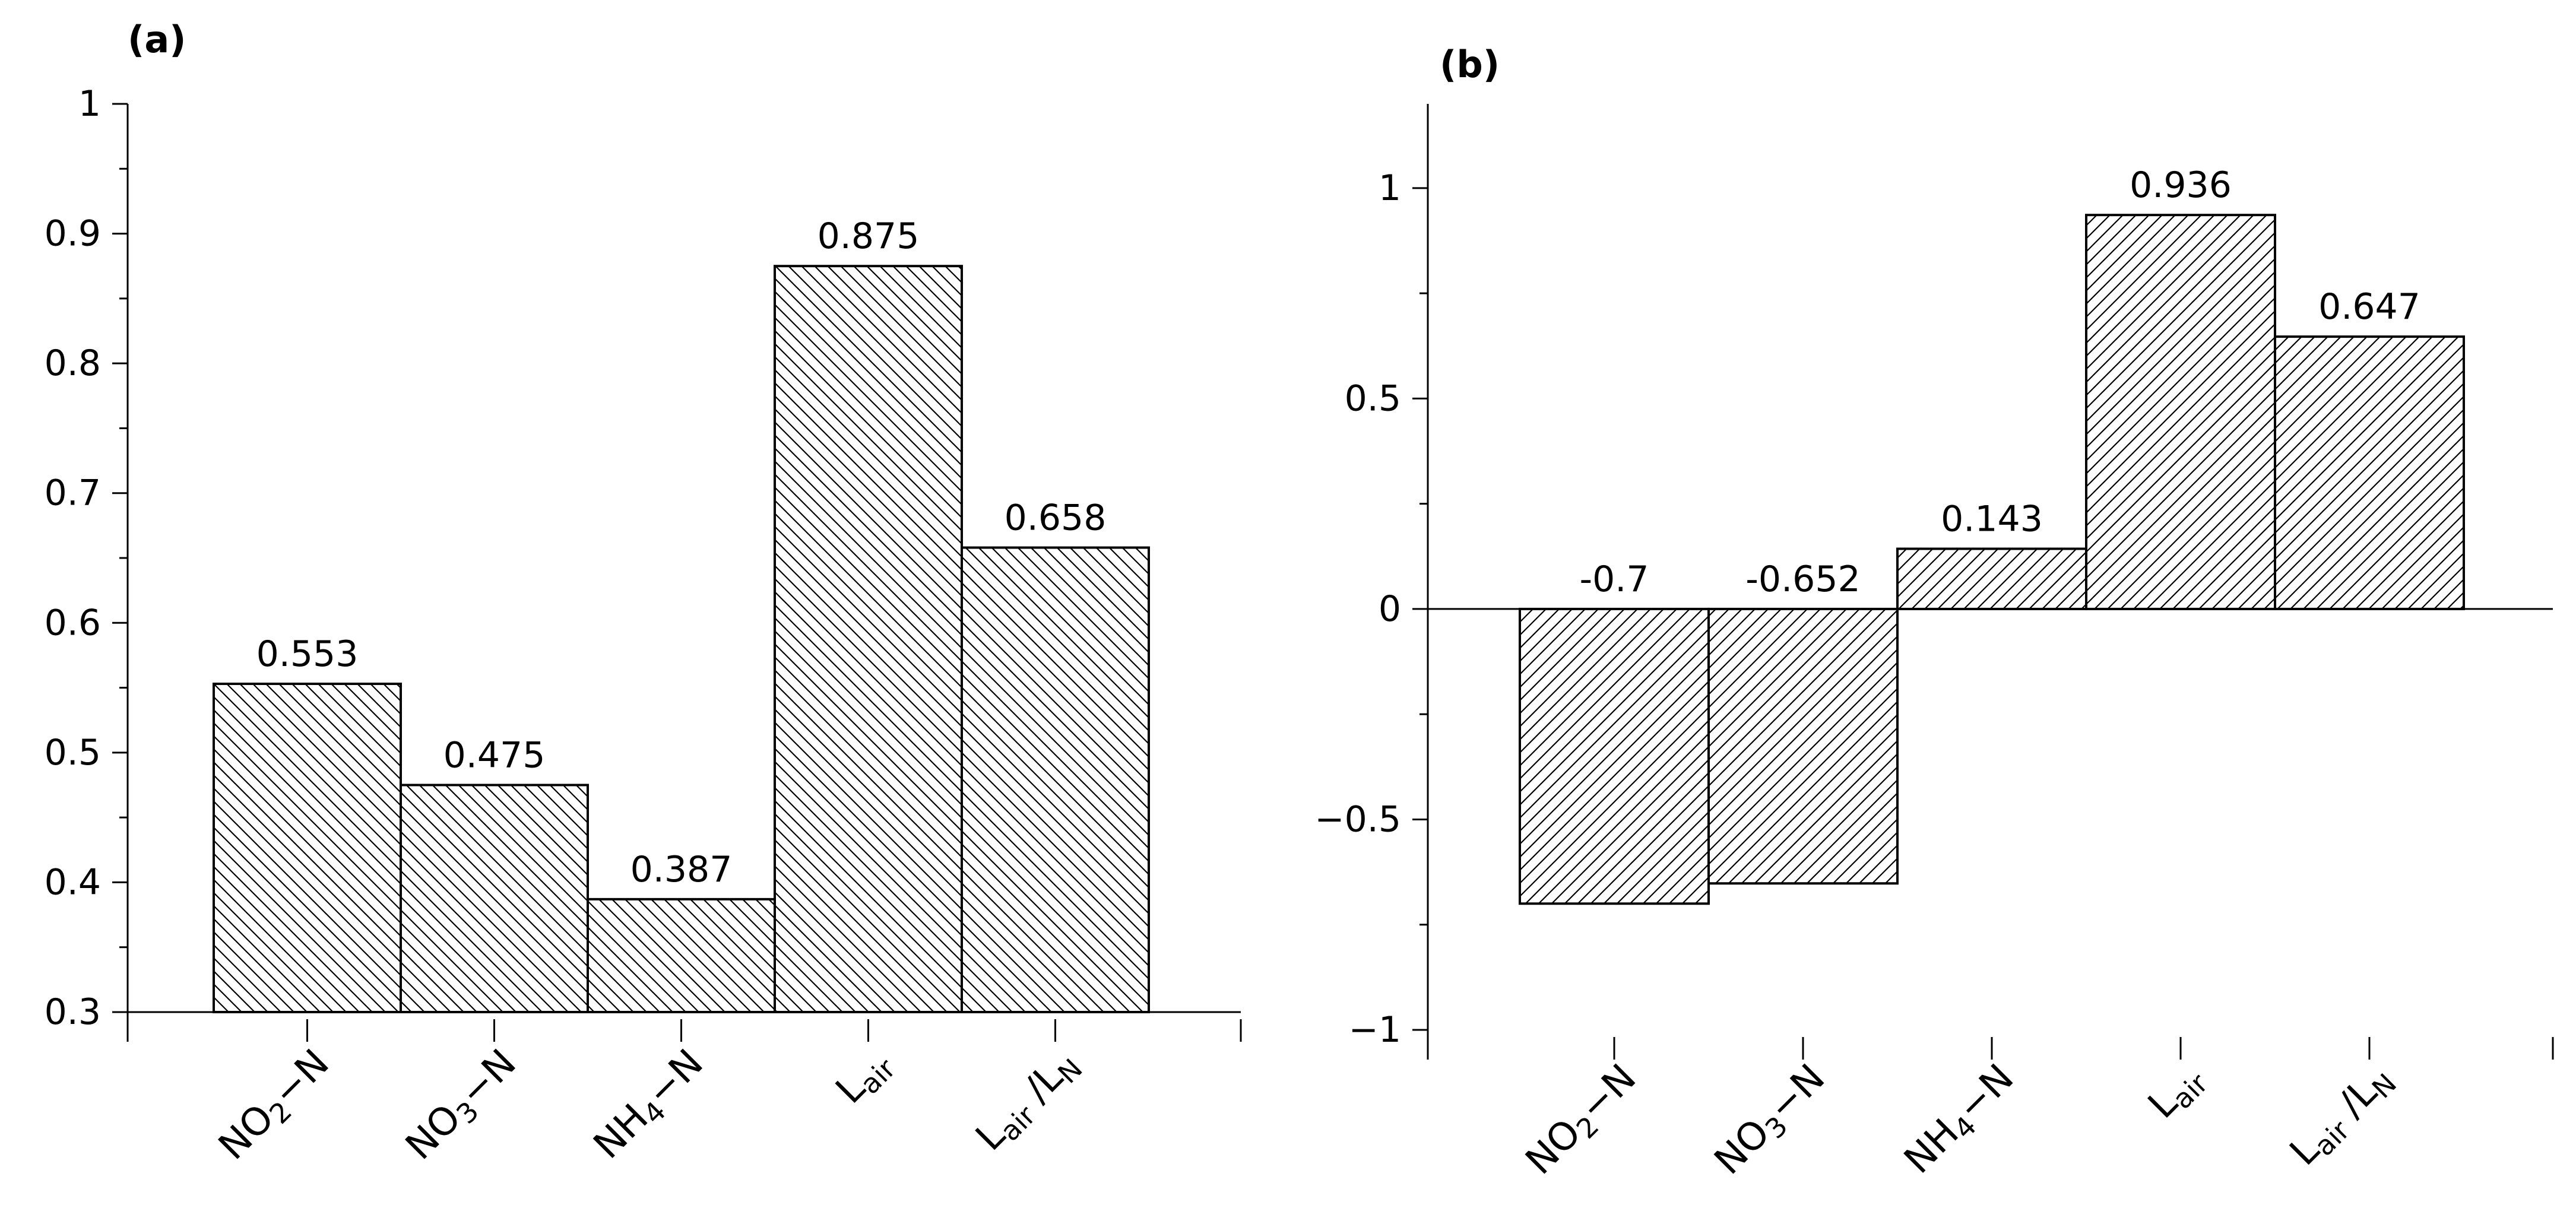  I want to click on y-tick-label: 0.9, so click(73, 234).